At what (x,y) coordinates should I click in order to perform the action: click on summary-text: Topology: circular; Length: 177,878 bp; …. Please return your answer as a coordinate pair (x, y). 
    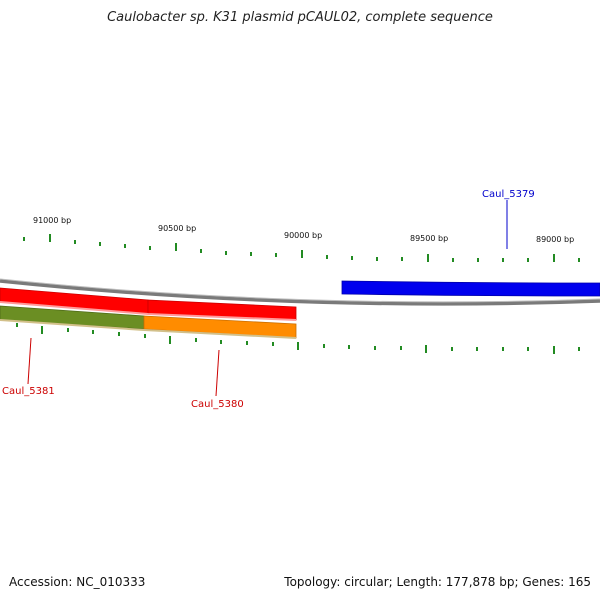
    Looking at the image, I should click on (437, 582).